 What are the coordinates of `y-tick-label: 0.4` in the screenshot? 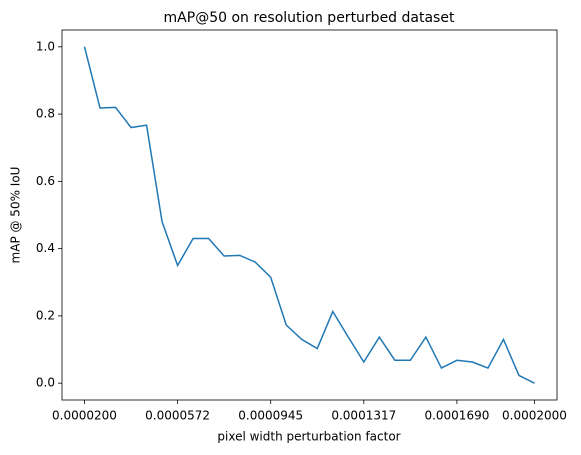 It's located at (45, 248).